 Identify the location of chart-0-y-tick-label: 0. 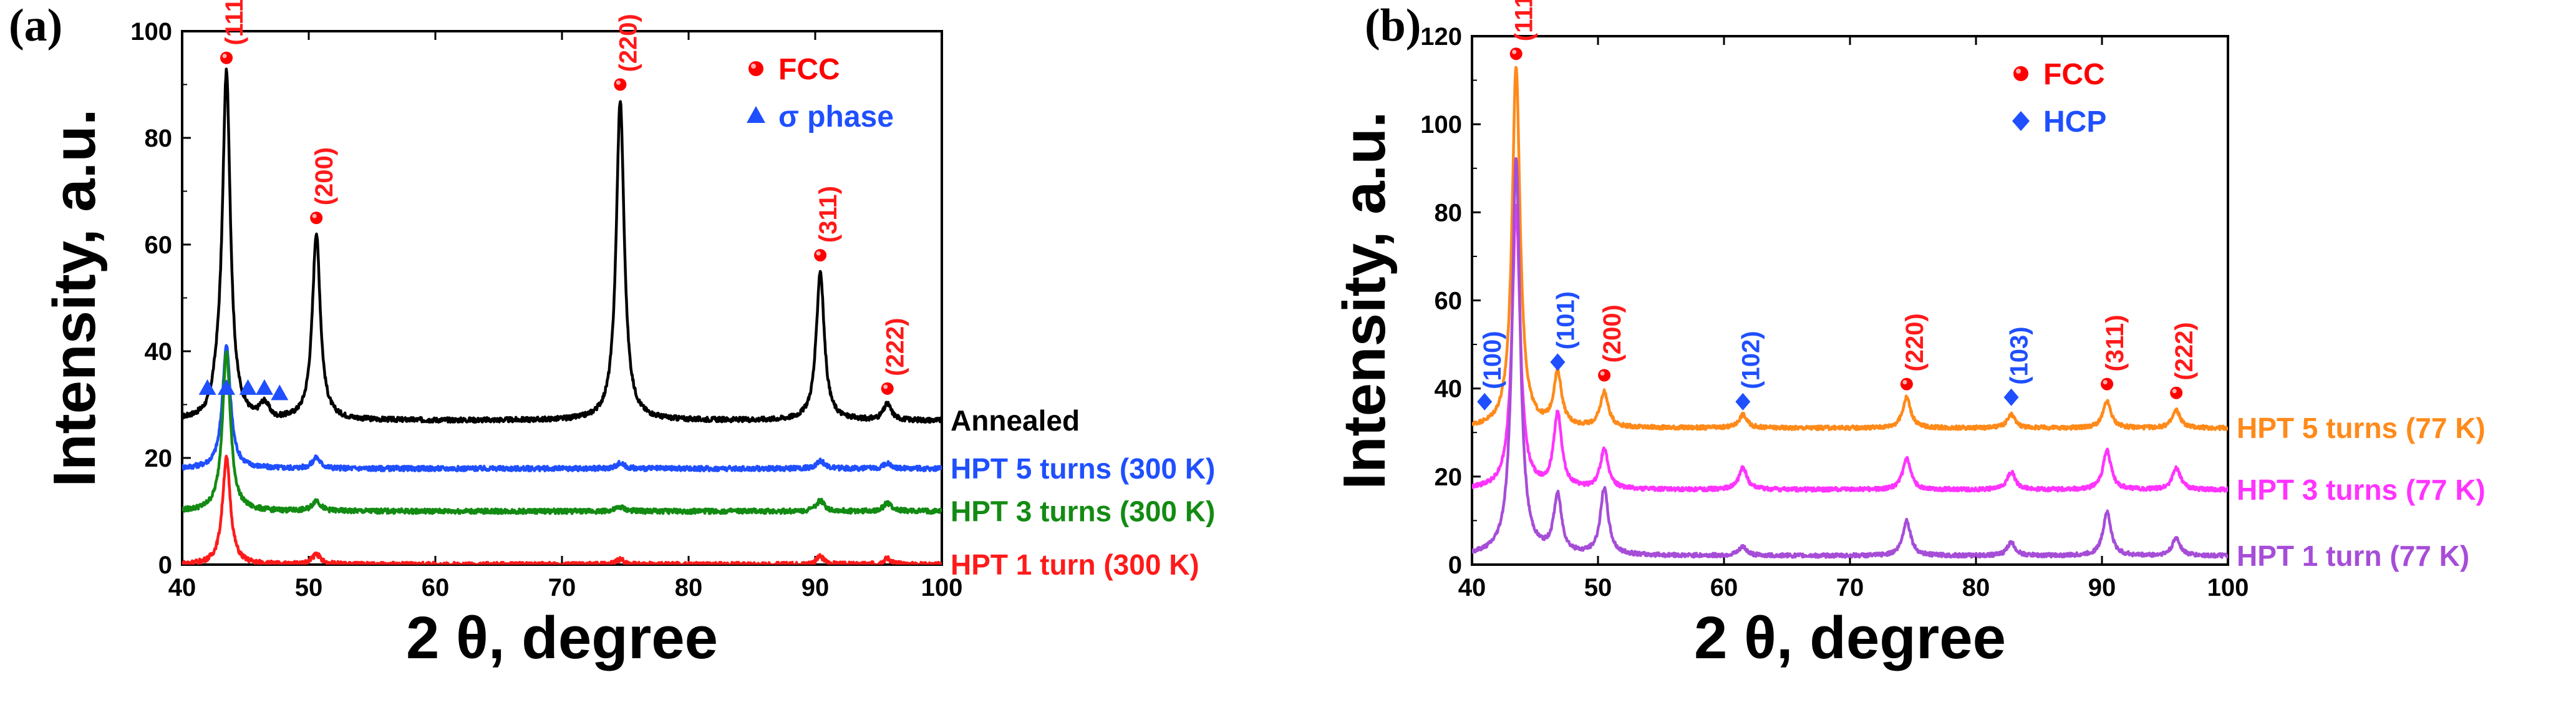
(165, 565).